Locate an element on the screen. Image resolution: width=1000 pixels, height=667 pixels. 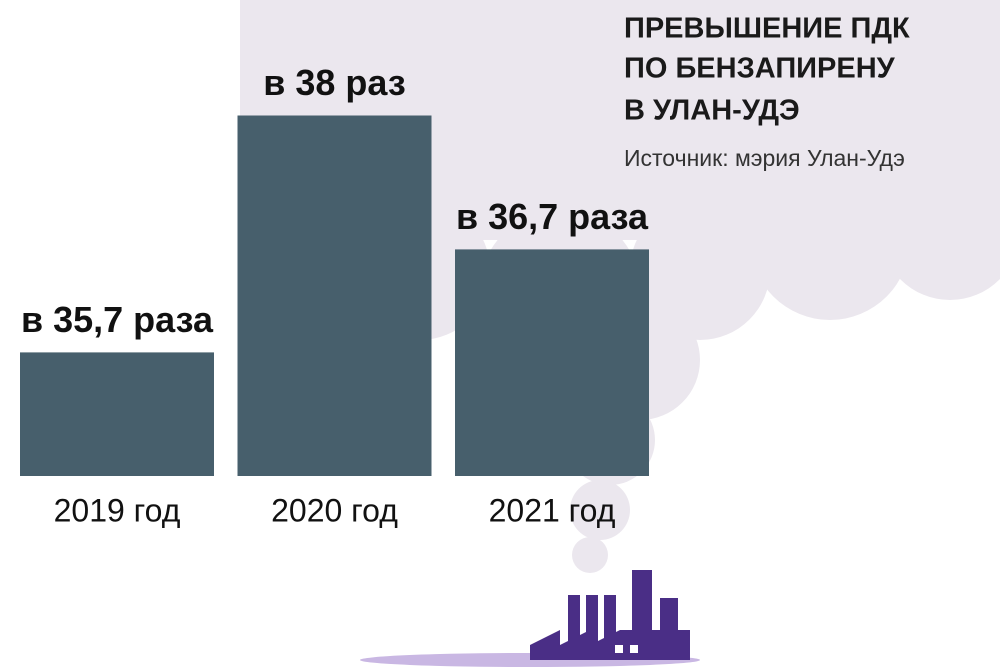
chart-title: В УЛАН-УДЭ is located at coordinates (712, 111).